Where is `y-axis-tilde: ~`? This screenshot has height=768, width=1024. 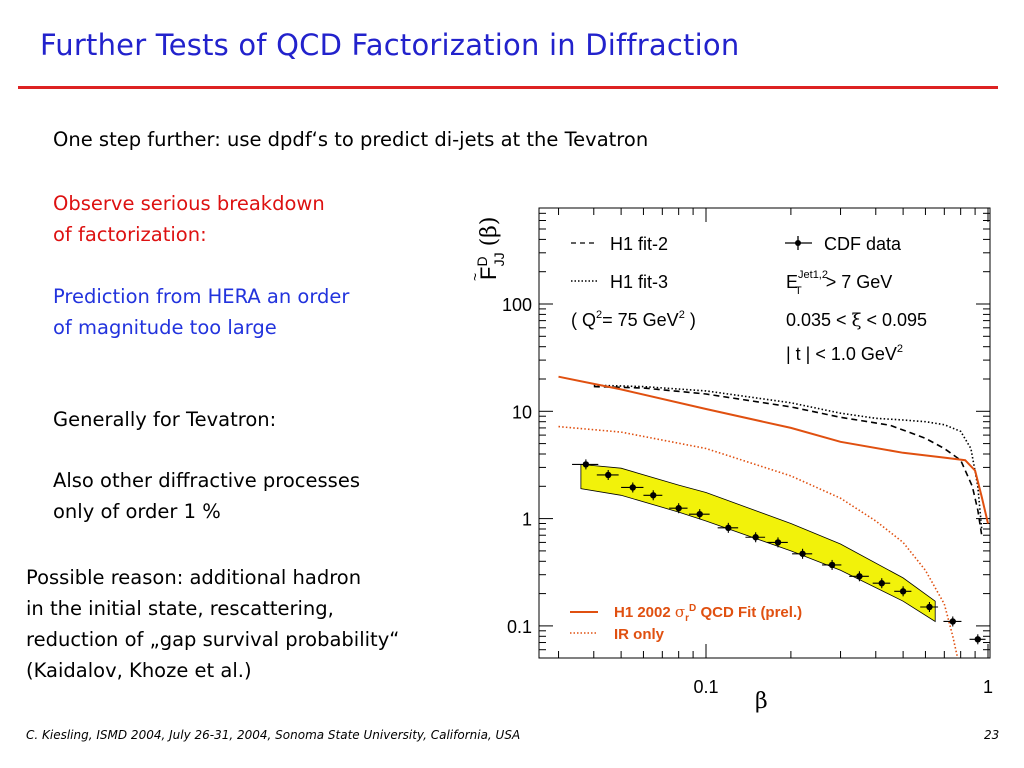 y-axis-tilde: ~ is located at coordinates (475, 277).